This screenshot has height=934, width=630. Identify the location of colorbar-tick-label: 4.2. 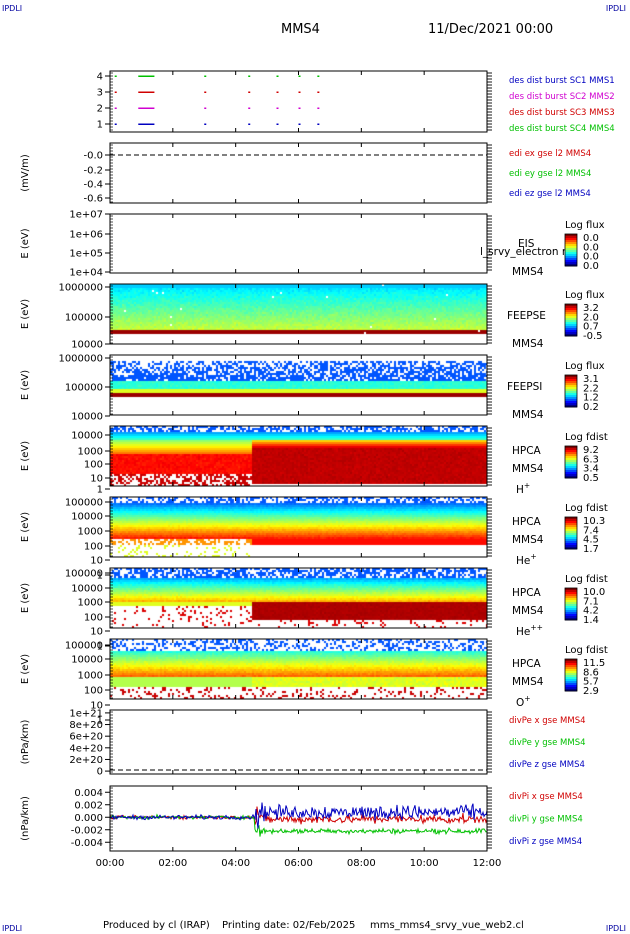
(591, 611).